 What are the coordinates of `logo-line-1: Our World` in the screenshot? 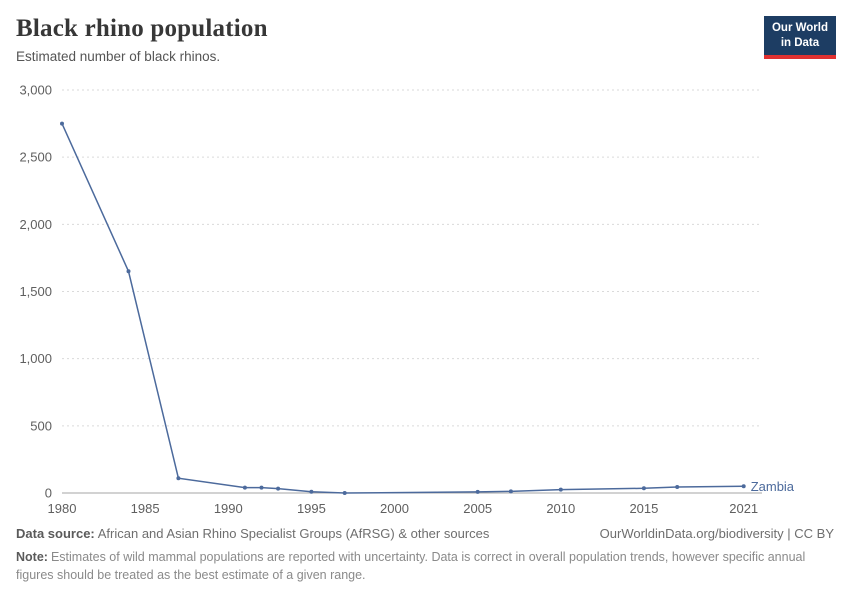 It's located at (799, 28).